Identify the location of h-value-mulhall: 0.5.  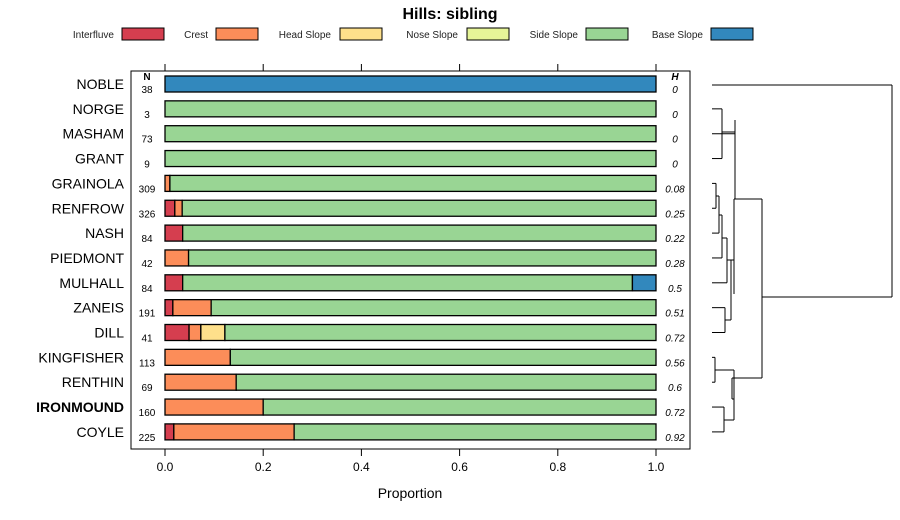
(675, 289).